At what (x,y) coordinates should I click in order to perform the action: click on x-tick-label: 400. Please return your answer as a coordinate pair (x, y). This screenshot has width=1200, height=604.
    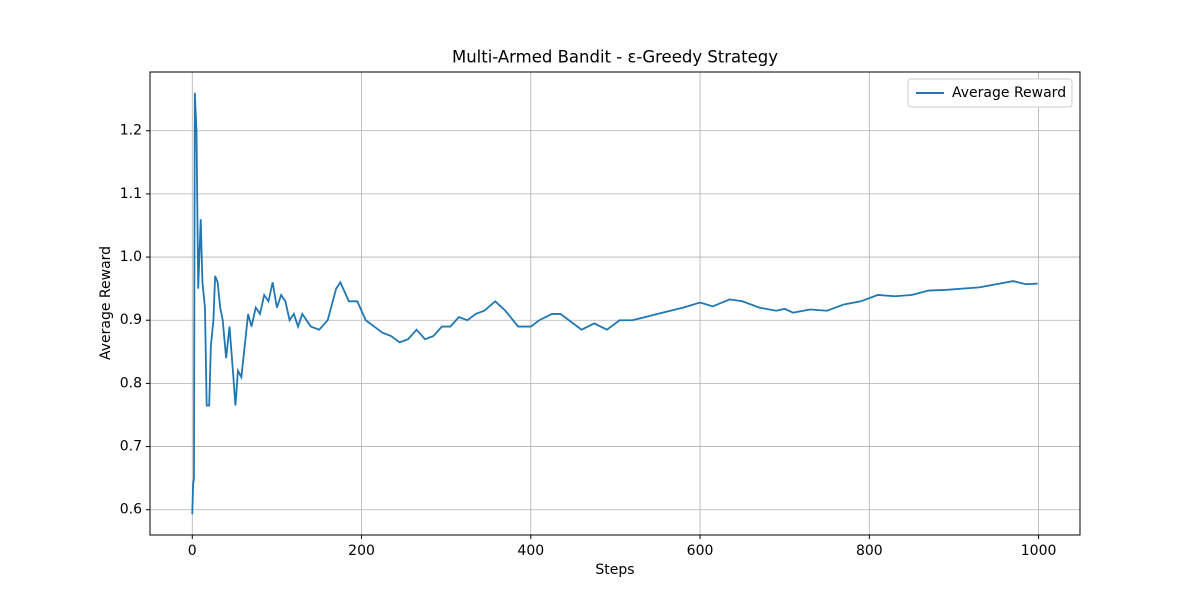
    Looking at the image, I should click on (530, 551).